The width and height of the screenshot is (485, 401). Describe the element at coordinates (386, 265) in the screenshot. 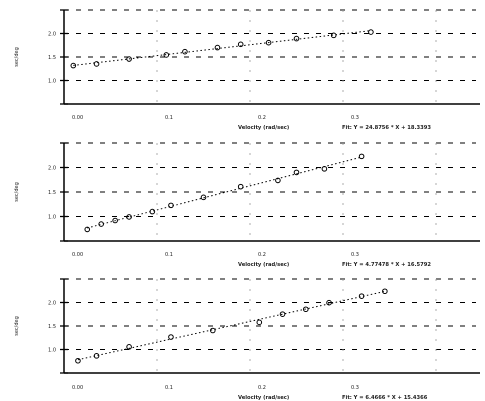

I see `fit-equation-label: Fit: Y = 4.77478 * X + 16.5792` at that location.